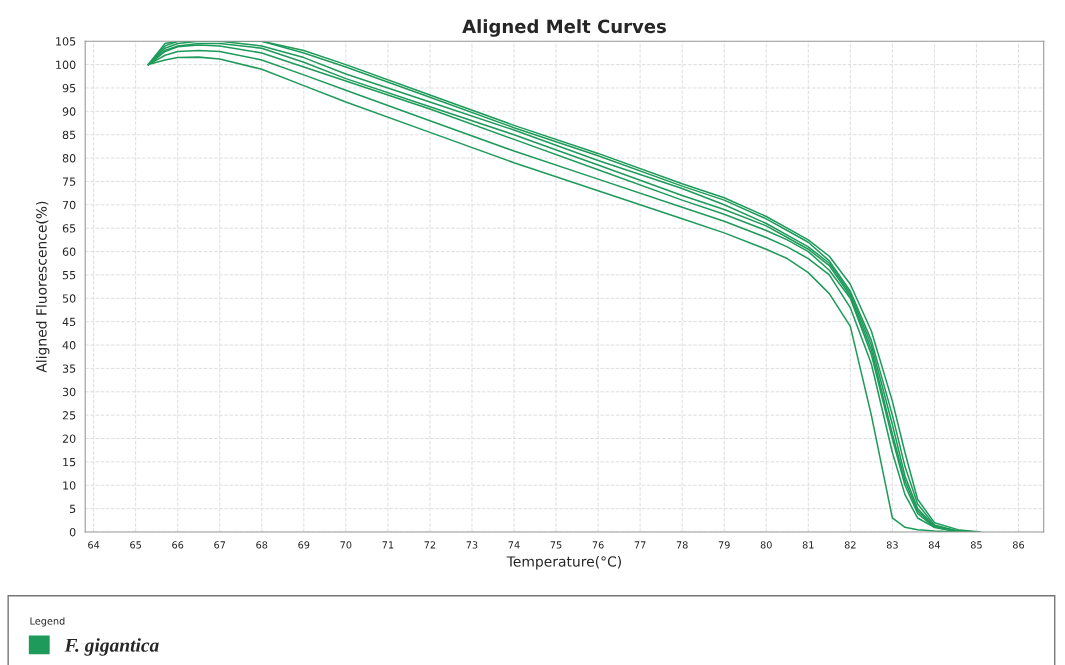 This screenshot has width=1065, height=665. What do you see at coordinates (346, 545) in the screenshot?
I see `x-tick-label: 70` at bounding box center [346, 545].